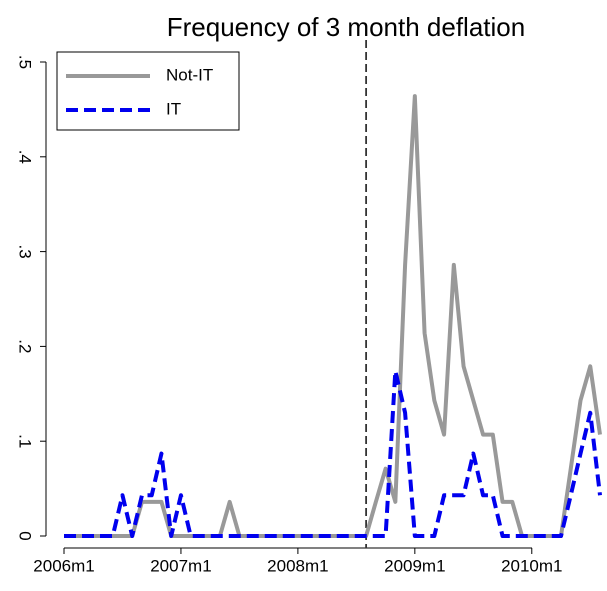  Describe the element at coordinates (25, 346) in the screenshot. I see `y-tick-label: .2` at that location.